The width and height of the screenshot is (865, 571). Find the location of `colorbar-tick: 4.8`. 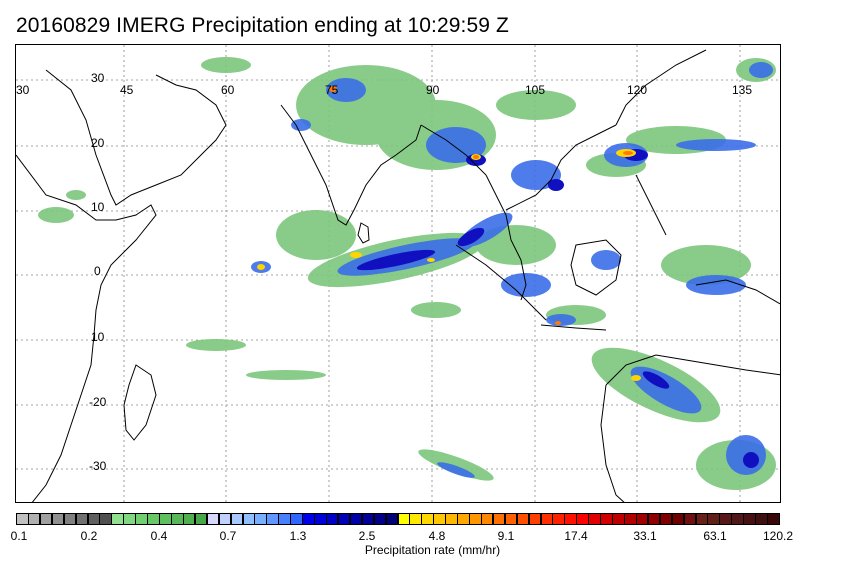

colorbar-tick: 4.8 is located at coordinates (437, 536).